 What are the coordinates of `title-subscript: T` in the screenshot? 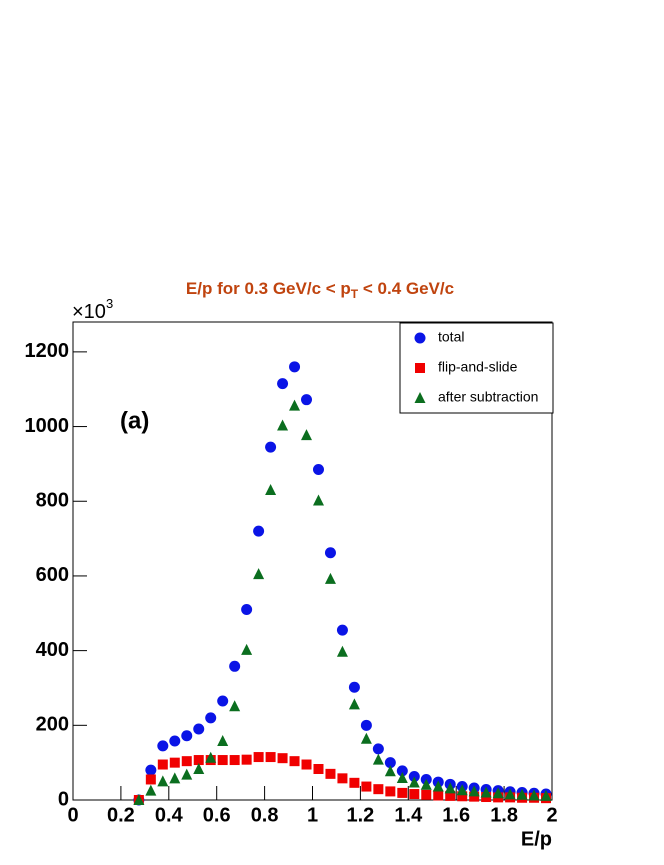 It's located at (355, 294).